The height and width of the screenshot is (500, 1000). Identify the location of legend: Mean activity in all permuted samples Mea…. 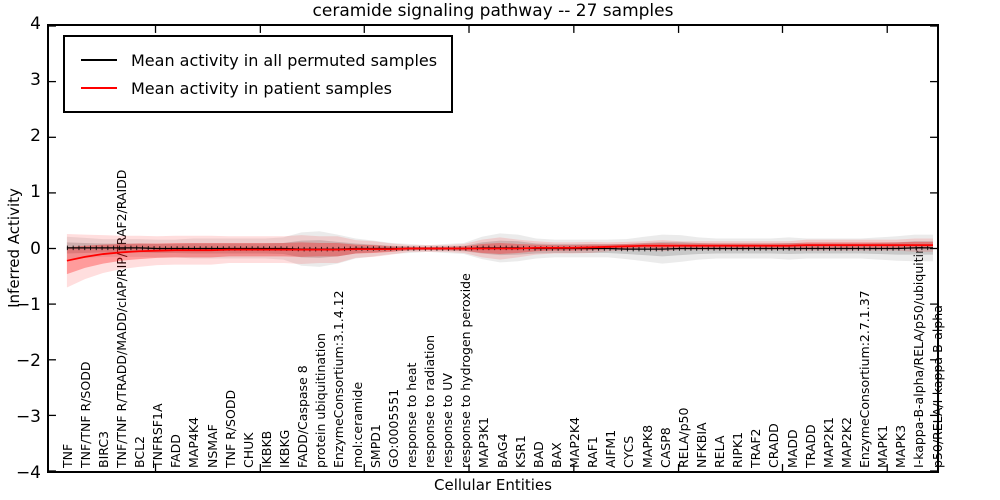
(258, 74).